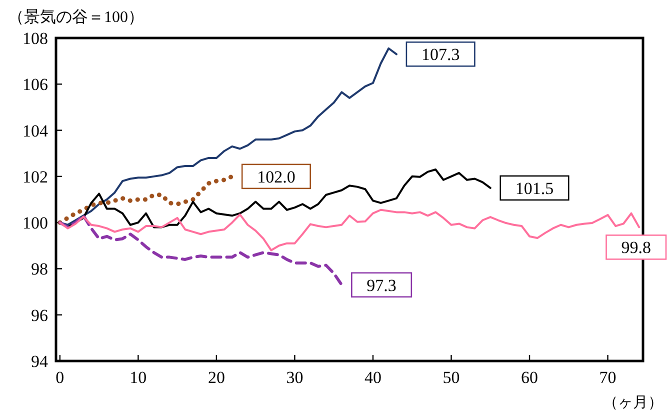  I want to click on y-tick-label: 102, so click(35, 176).